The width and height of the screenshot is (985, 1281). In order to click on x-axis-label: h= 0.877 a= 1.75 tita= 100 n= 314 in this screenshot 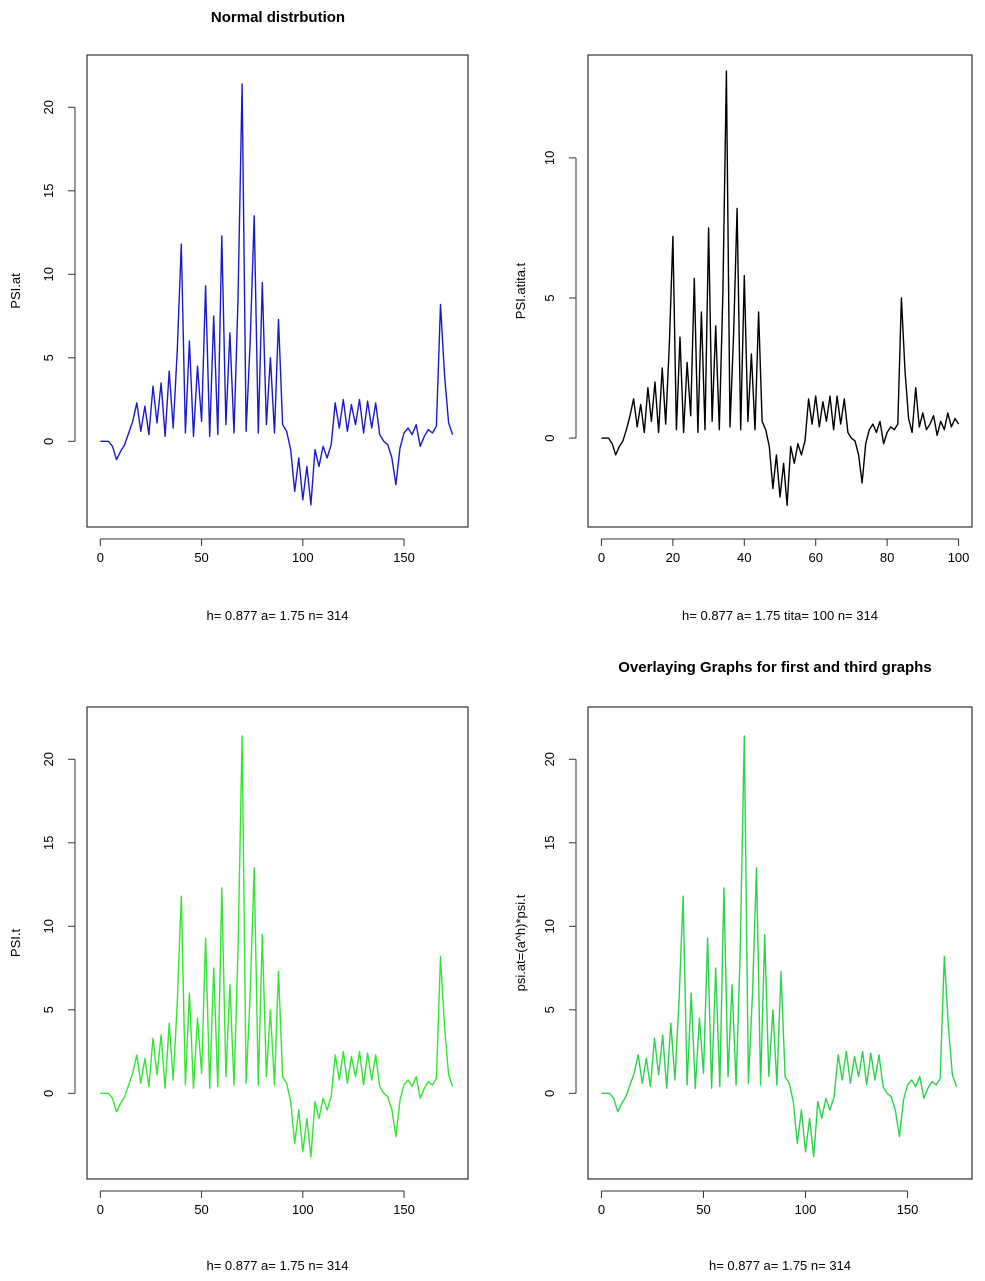, I will do `click(780, 615)`.